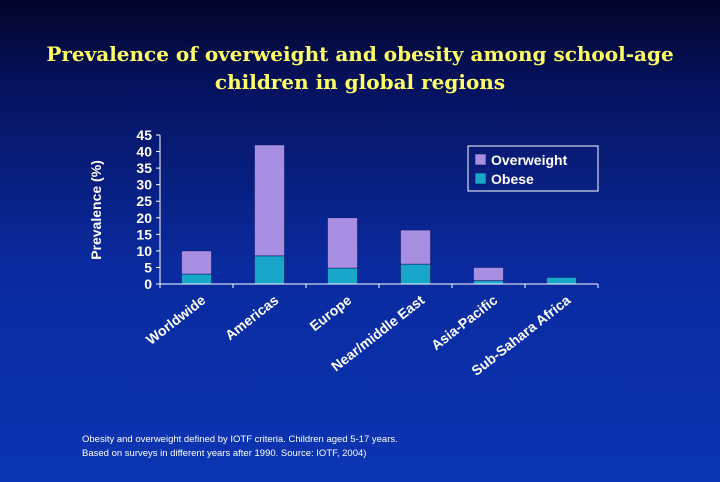  I want to click on y-tick-label: 5, so click(148, 267).